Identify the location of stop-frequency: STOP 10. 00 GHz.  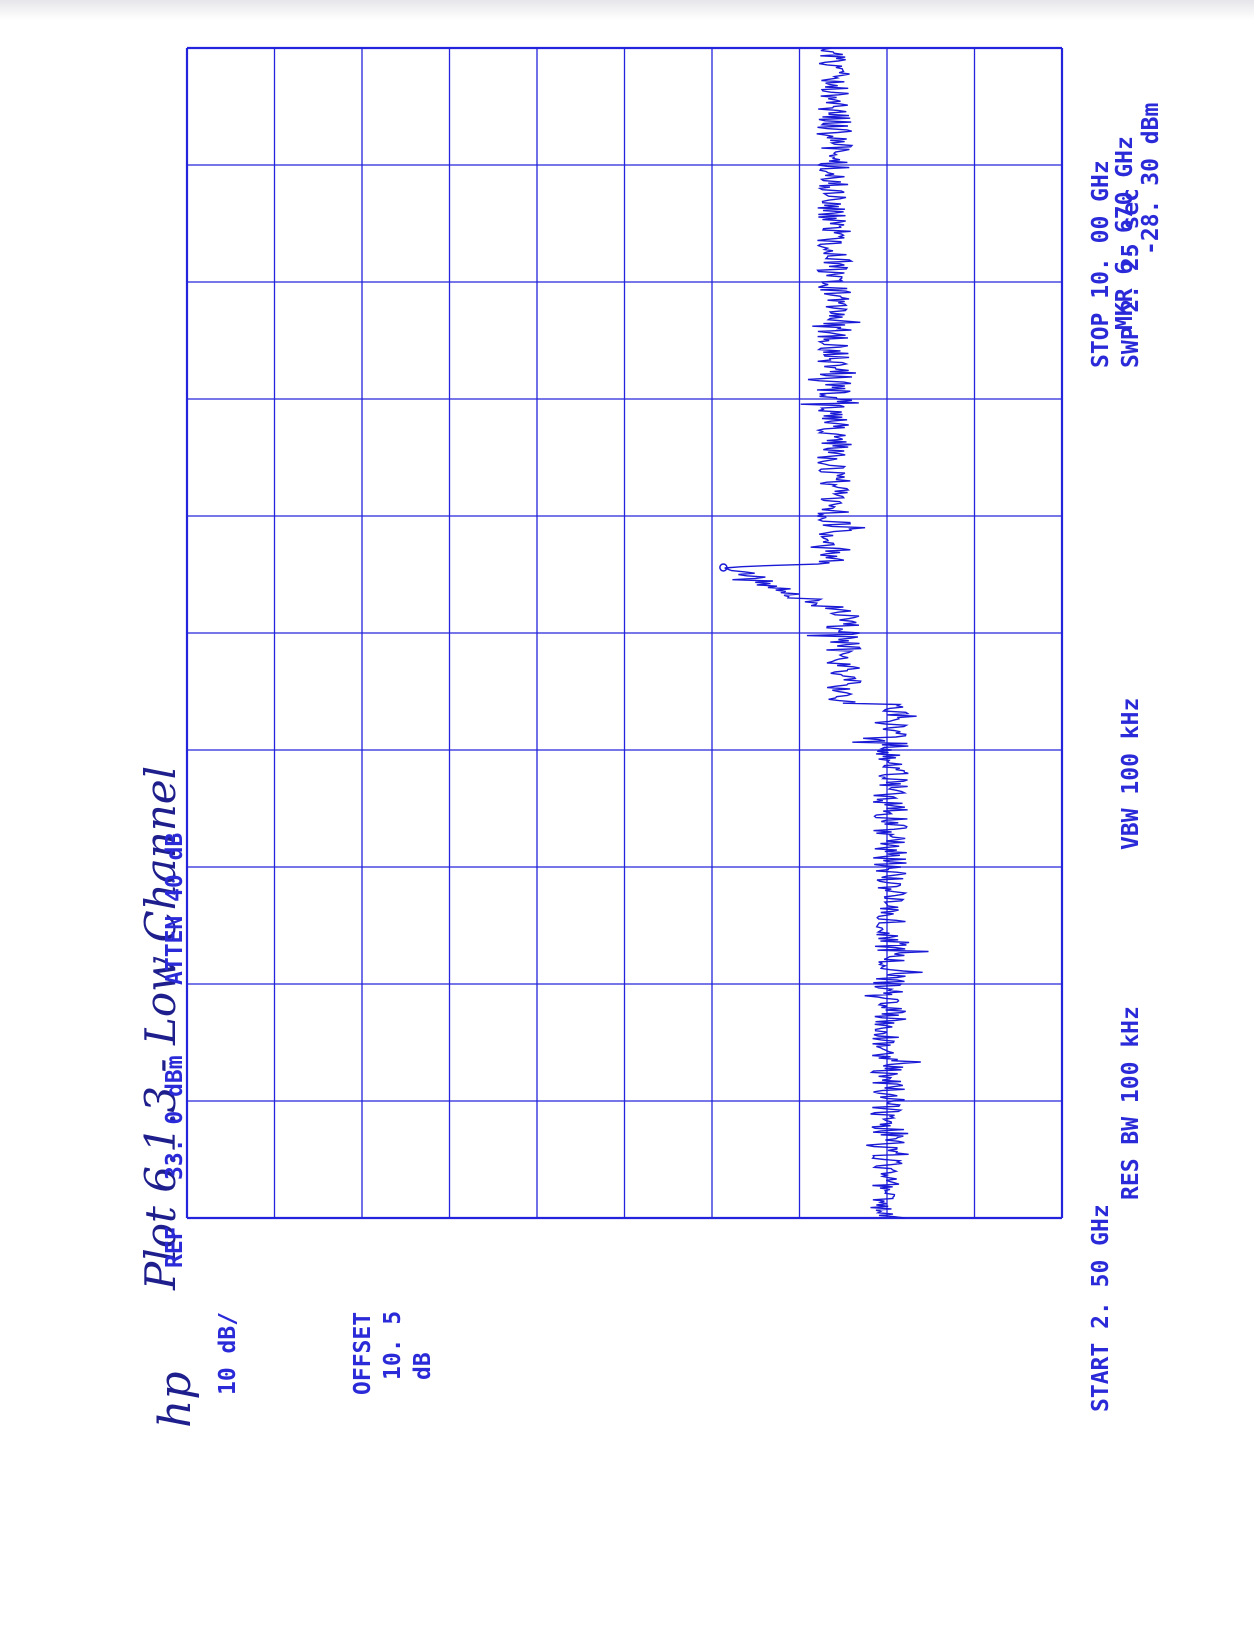
(1101, 264).